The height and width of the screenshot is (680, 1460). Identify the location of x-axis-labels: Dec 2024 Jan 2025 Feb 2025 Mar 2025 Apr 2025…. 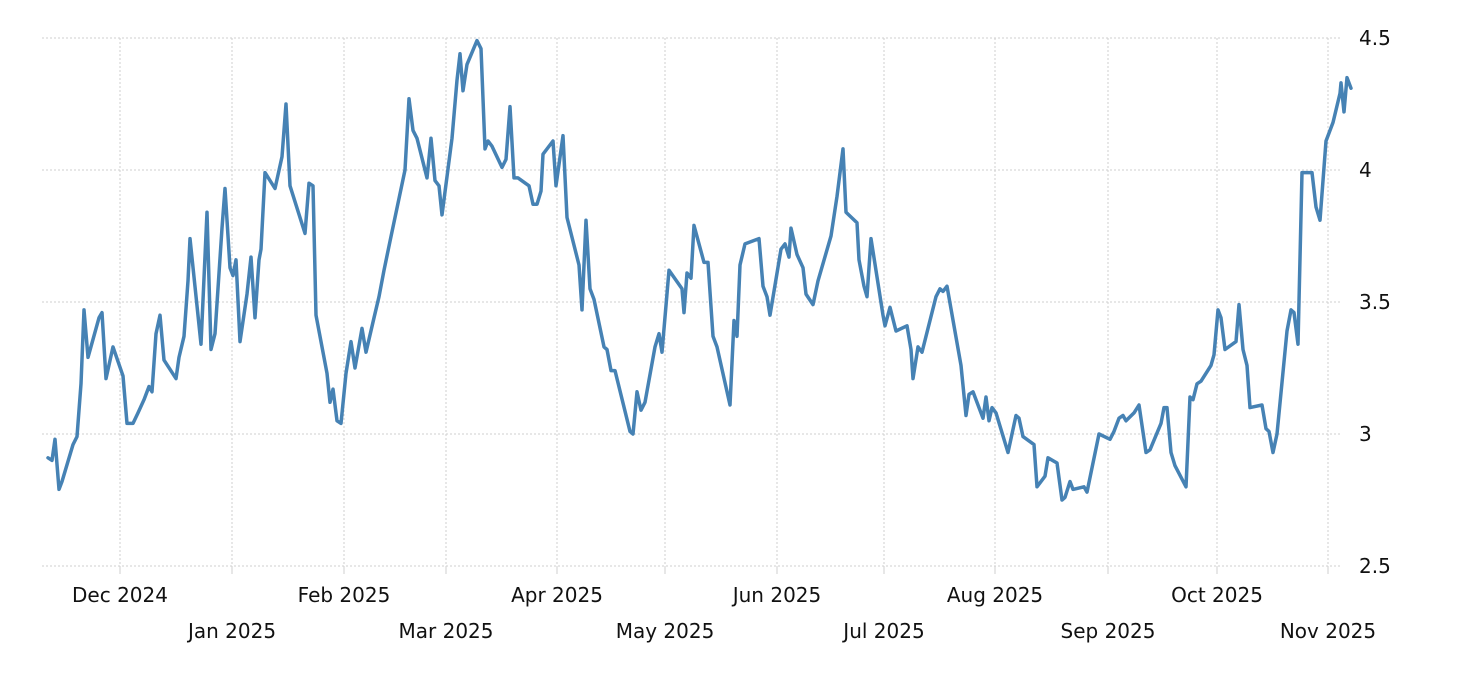
(724, 613).